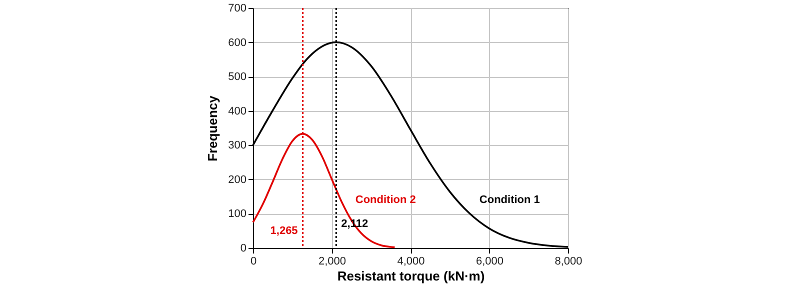 This screenshot has width=800, height=293. What do you see at coordinates (237, 77) in the screenshot?
I see `y-tick-label: 500` at bounding box center [237, 77].